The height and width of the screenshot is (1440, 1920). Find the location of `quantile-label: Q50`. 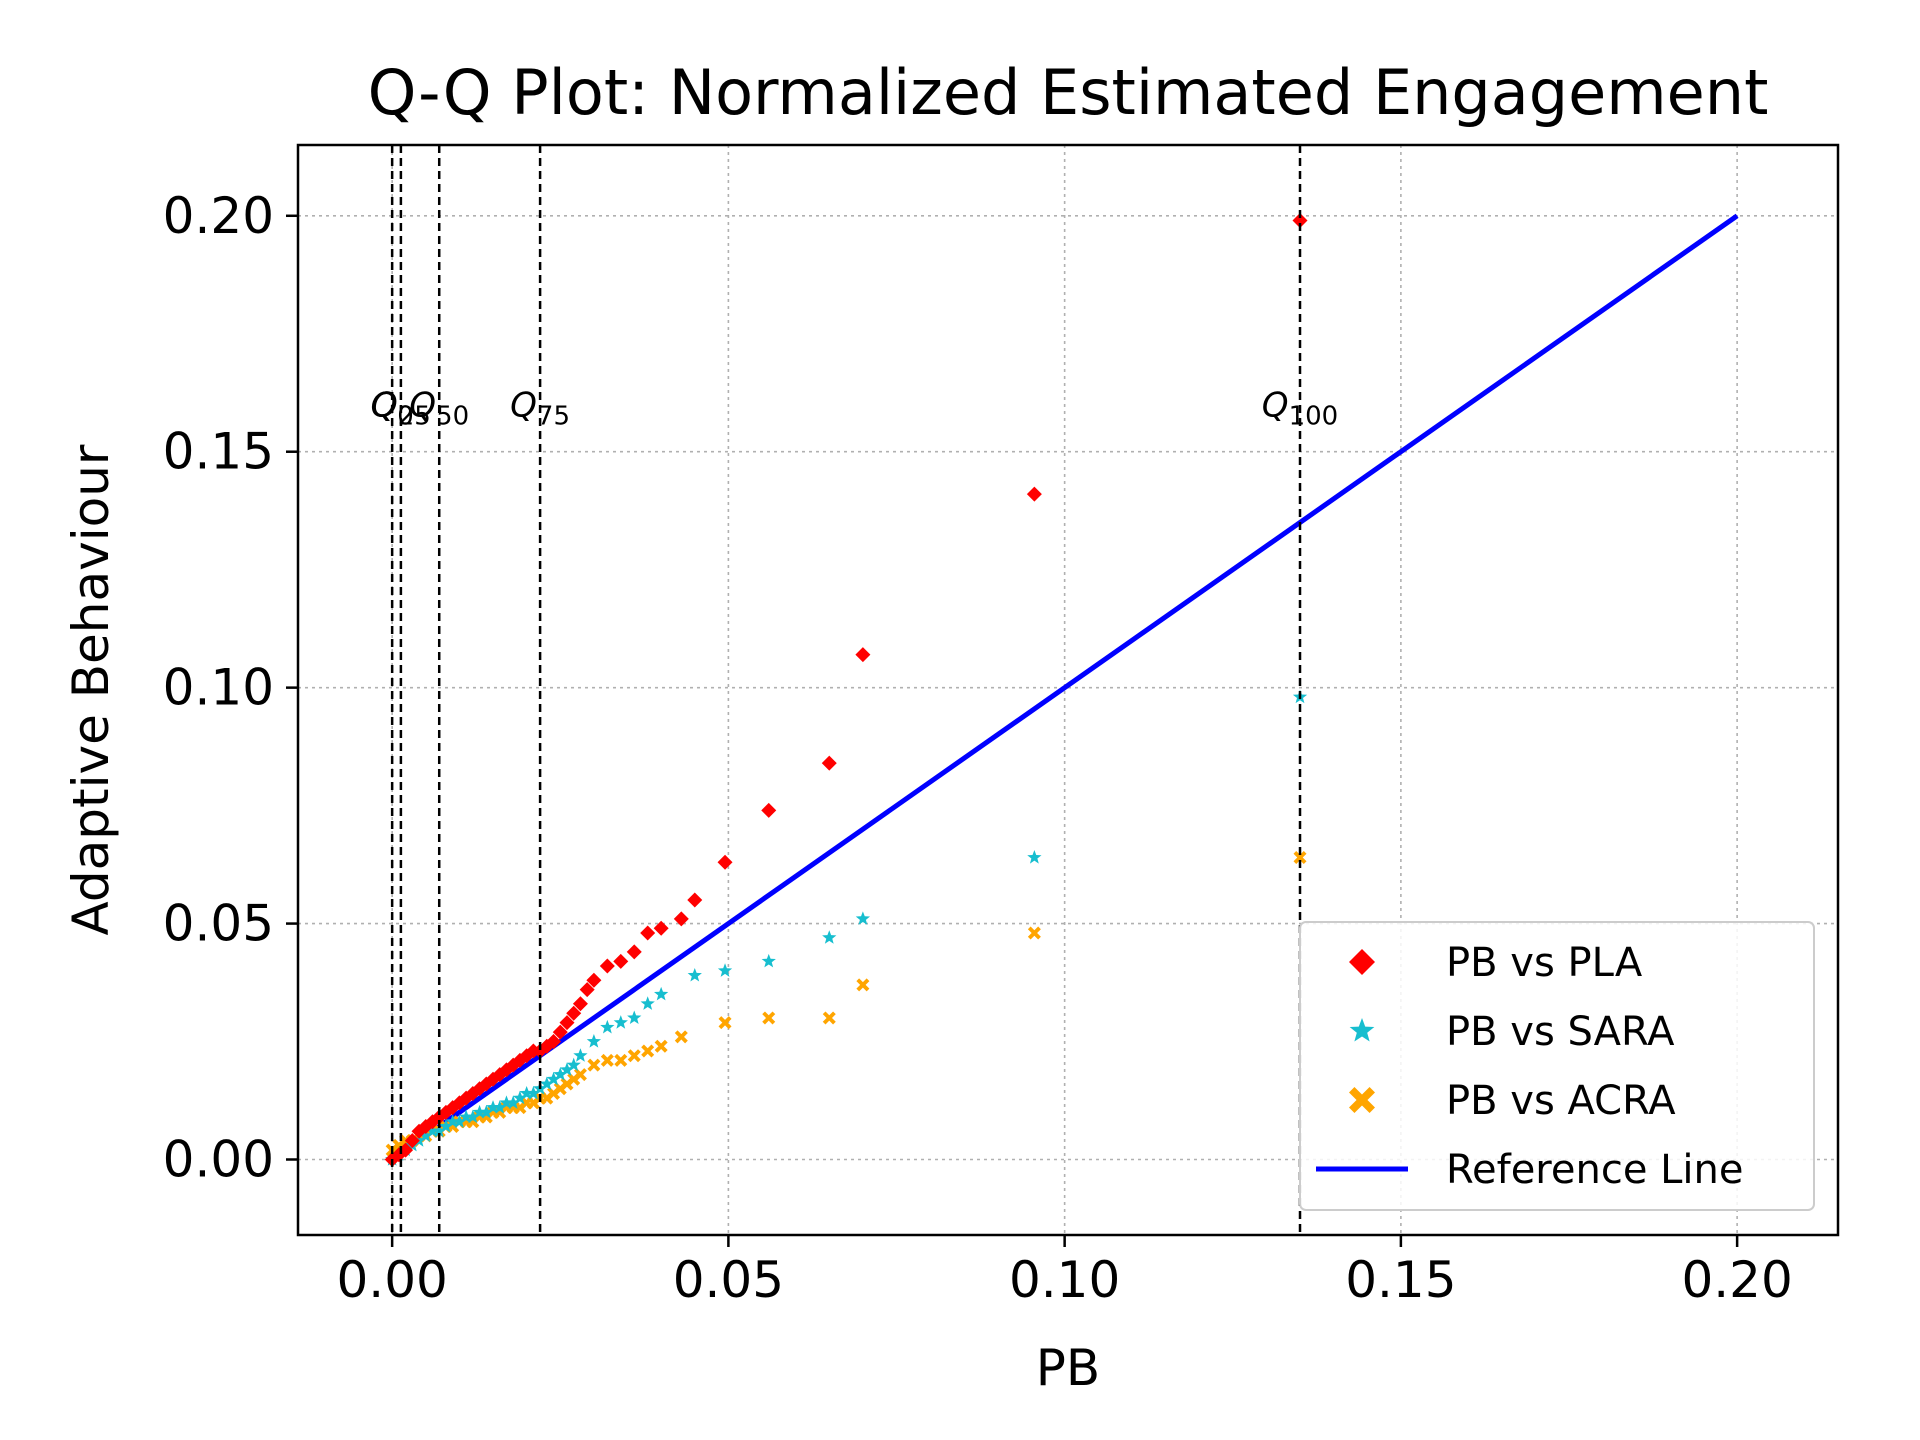

quantile-label: Q50 is located at coordinates (439, 409).